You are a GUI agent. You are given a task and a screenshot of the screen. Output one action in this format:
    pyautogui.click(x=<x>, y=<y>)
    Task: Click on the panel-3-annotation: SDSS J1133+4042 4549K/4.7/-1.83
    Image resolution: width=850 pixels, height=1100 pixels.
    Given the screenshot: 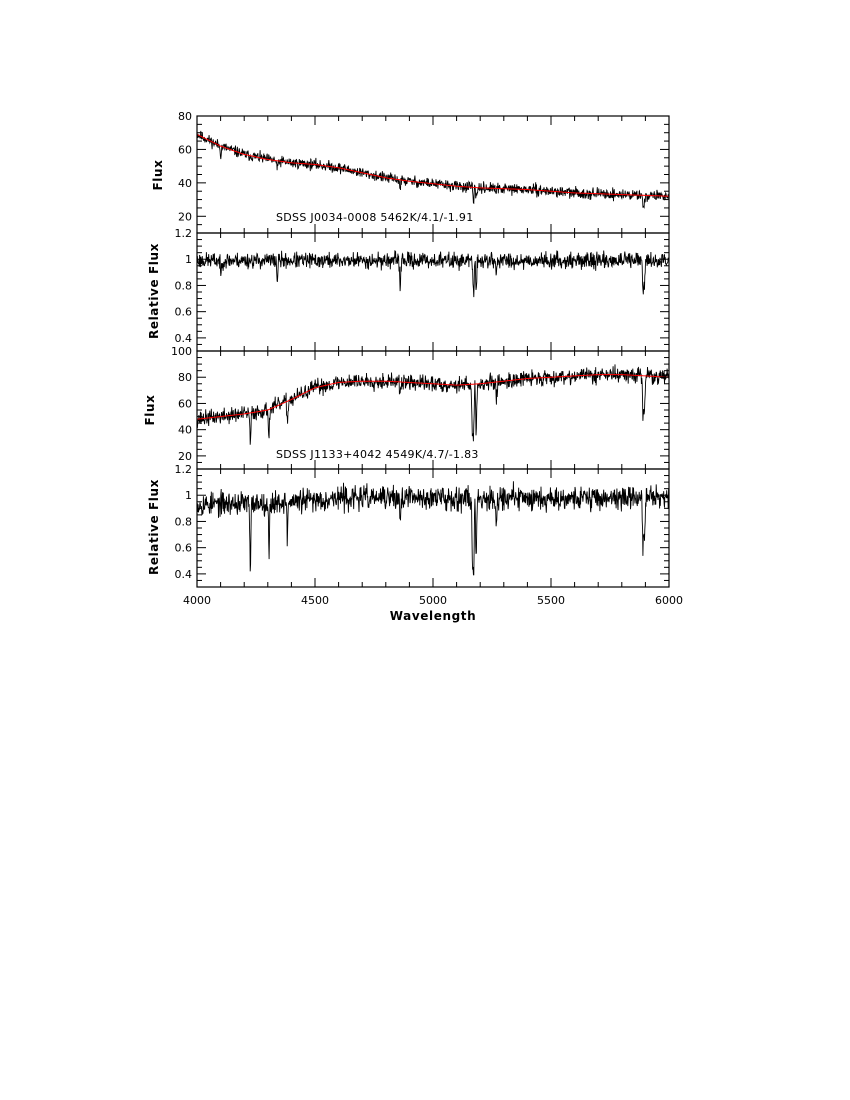 What is the action you would take?
    pyautogui.click(x=377, y=454)
    